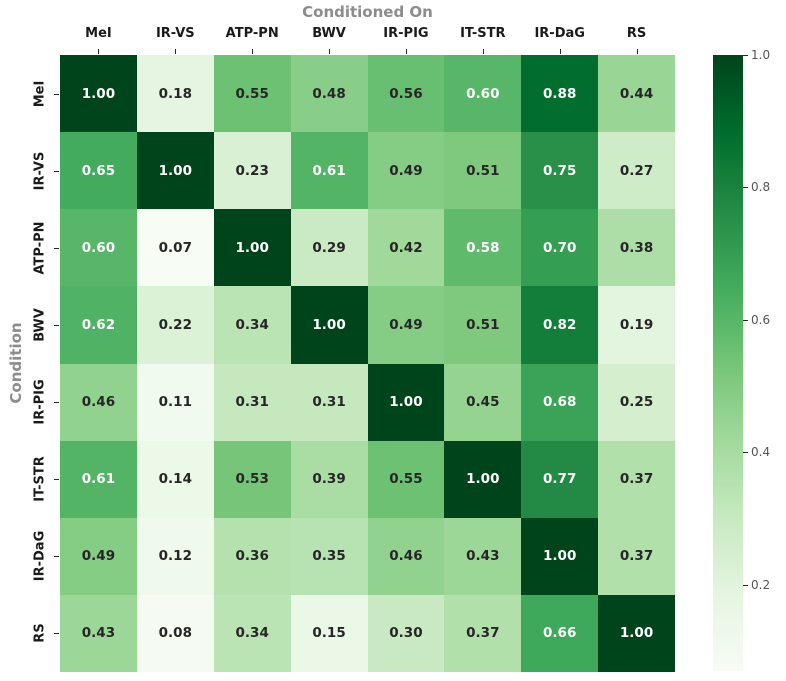 This screenshot has width=786, height=681. Describe the element at coordinates (175, 479) in the screenshot. I see `heatmap-cell: 0.14` at that location.